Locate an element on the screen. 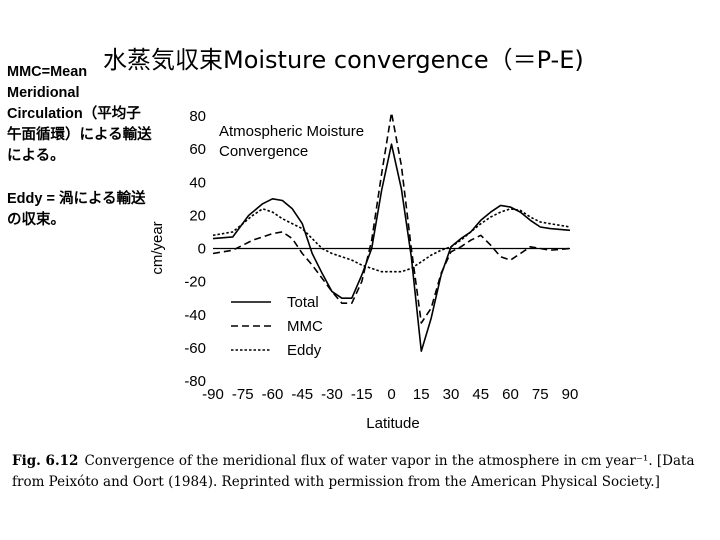  chart-title-line2: Convergence is located at coordinates (263, 151).